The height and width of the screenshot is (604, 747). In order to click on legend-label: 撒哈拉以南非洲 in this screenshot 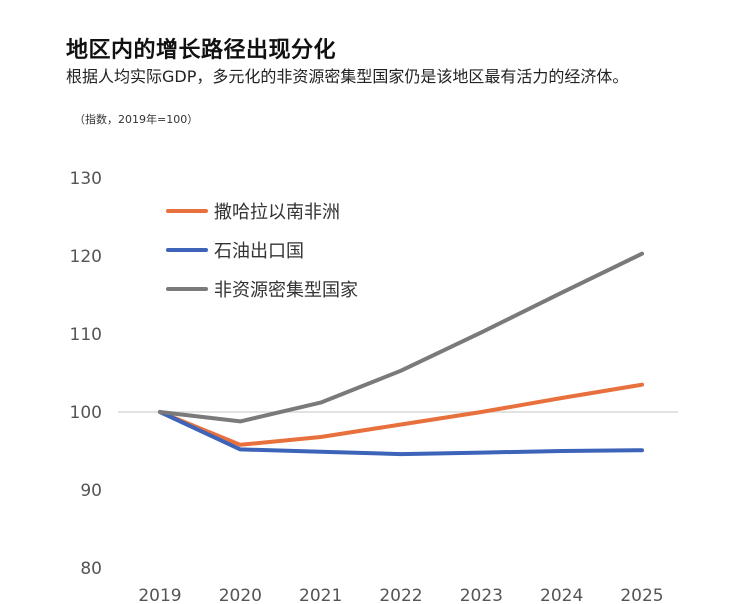, I will do `click(277, 212)`.